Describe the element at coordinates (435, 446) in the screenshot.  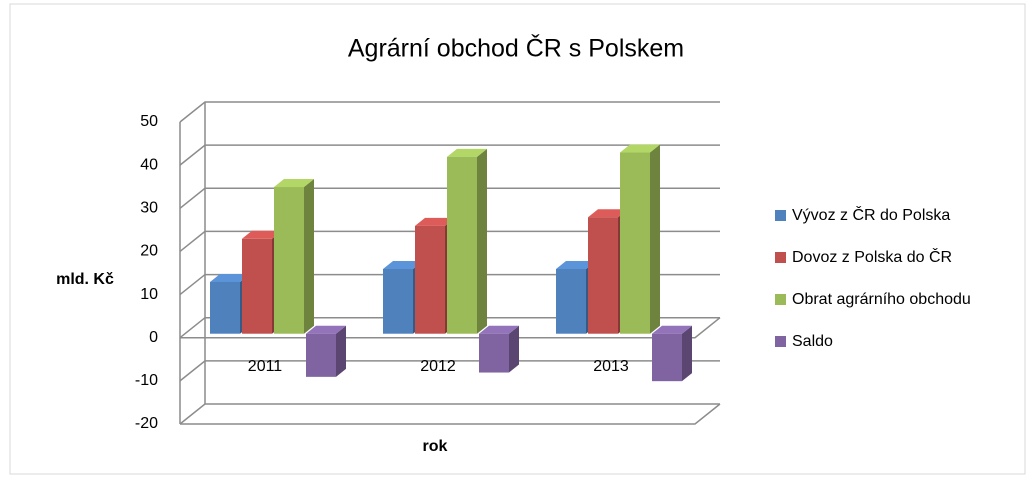
I see `x-axis-label: rok` at that location.